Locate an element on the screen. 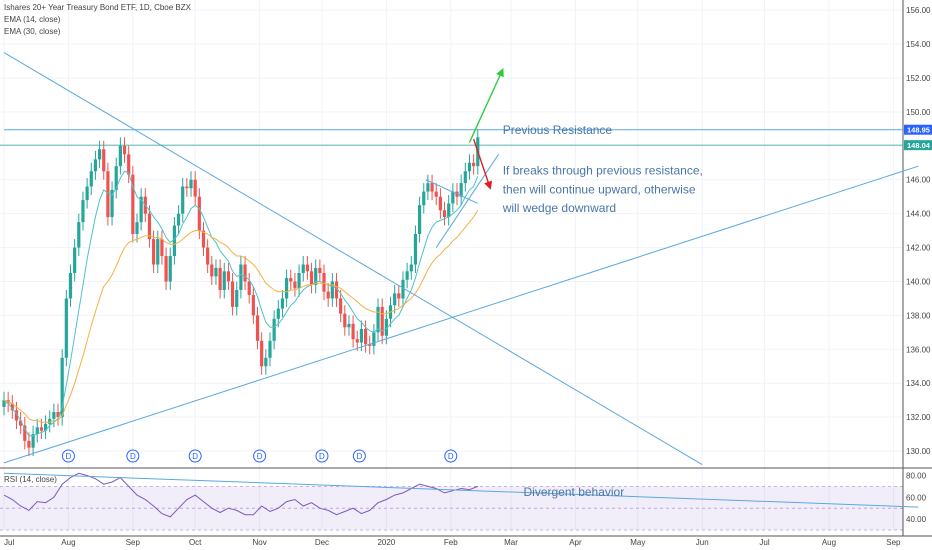 Image resolution: width=932 pixels, height=550 pixels. price-tick-label: 146.00 is located at coordinates (918, 180).